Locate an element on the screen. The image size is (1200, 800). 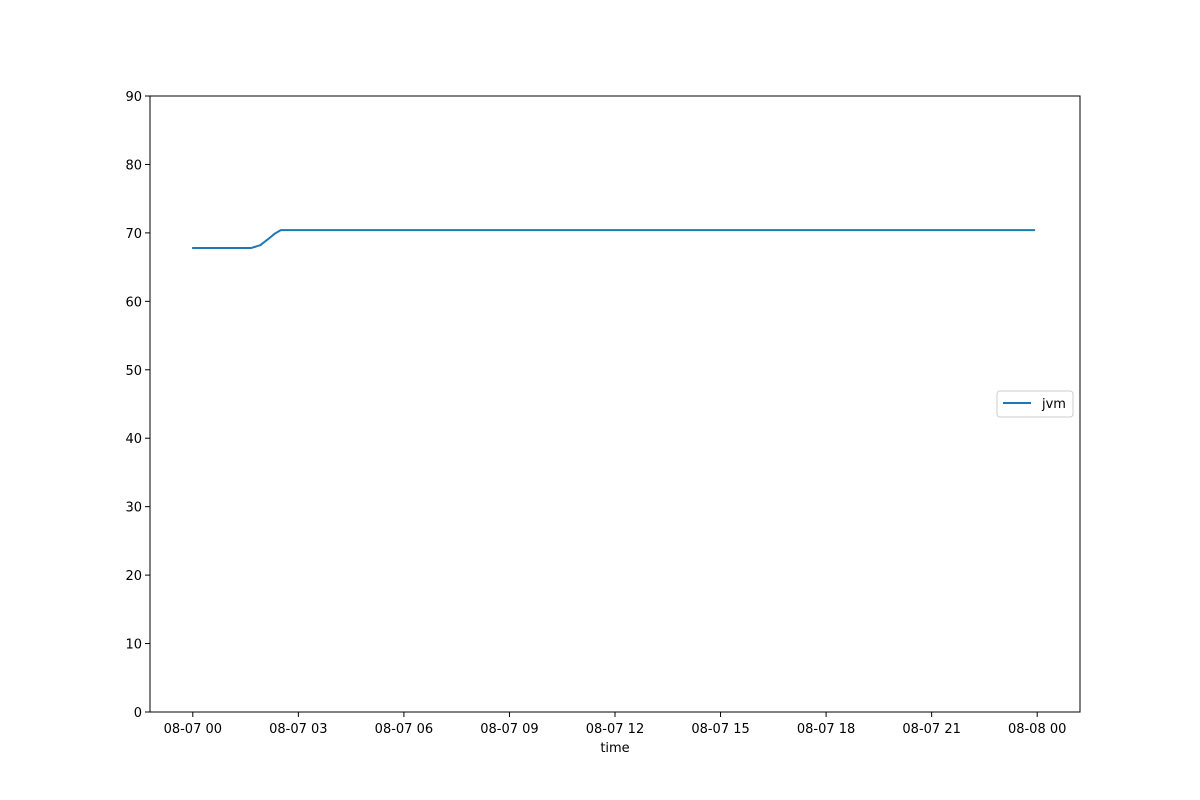
y-tick-label: 40 is located at coordinates (133, 439).